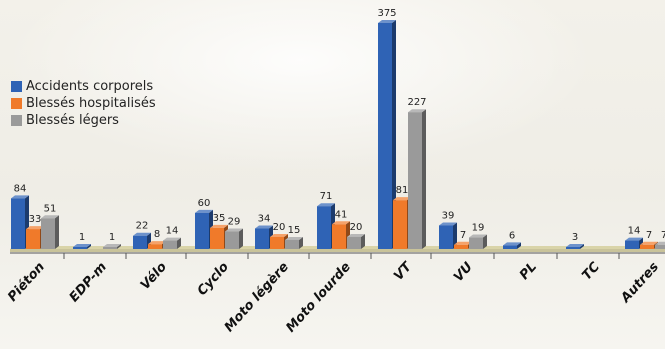 The image size is (665, 349). I want to click on legend-label-hospitalises: Blessés hospitalisés, so click(91, 103).